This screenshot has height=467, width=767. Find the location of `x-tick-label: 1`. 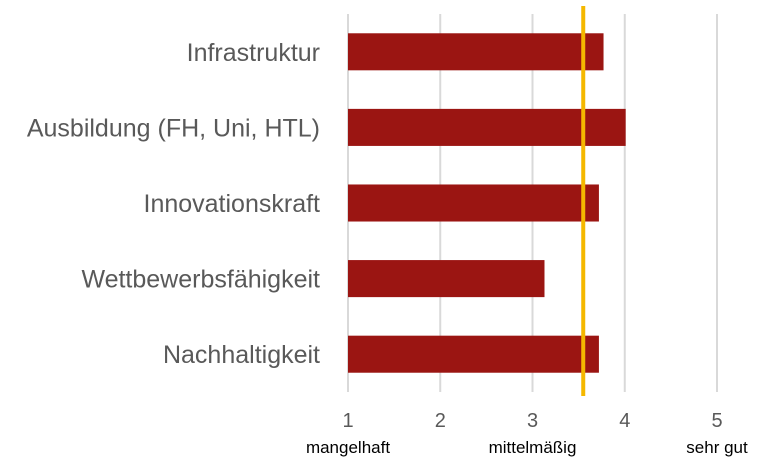

x-tick-label: 1 is located at coordinates (347, 421).